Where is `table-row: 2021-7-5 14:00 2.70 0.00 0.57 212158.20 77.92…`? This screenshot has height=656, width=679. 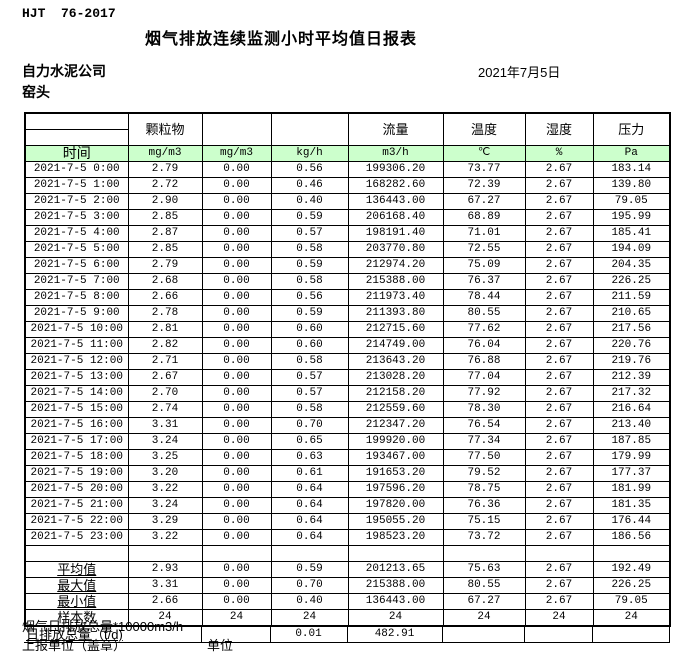
table-row: 2021-7-5 14:00 2.70 0.00 0.57 212158.20 77.92… is located at coordinates (347, 393).